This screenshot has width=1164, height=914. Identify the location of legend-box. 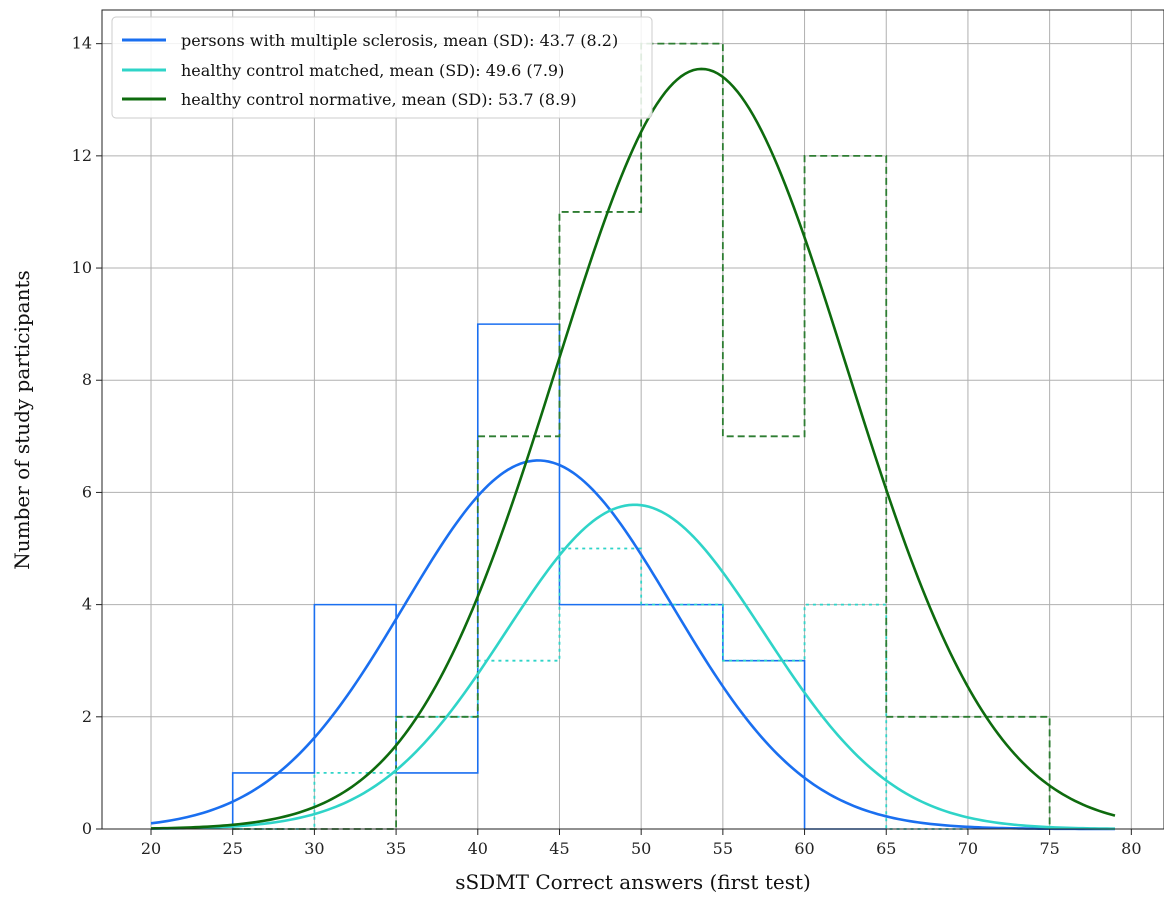
(382, 67).